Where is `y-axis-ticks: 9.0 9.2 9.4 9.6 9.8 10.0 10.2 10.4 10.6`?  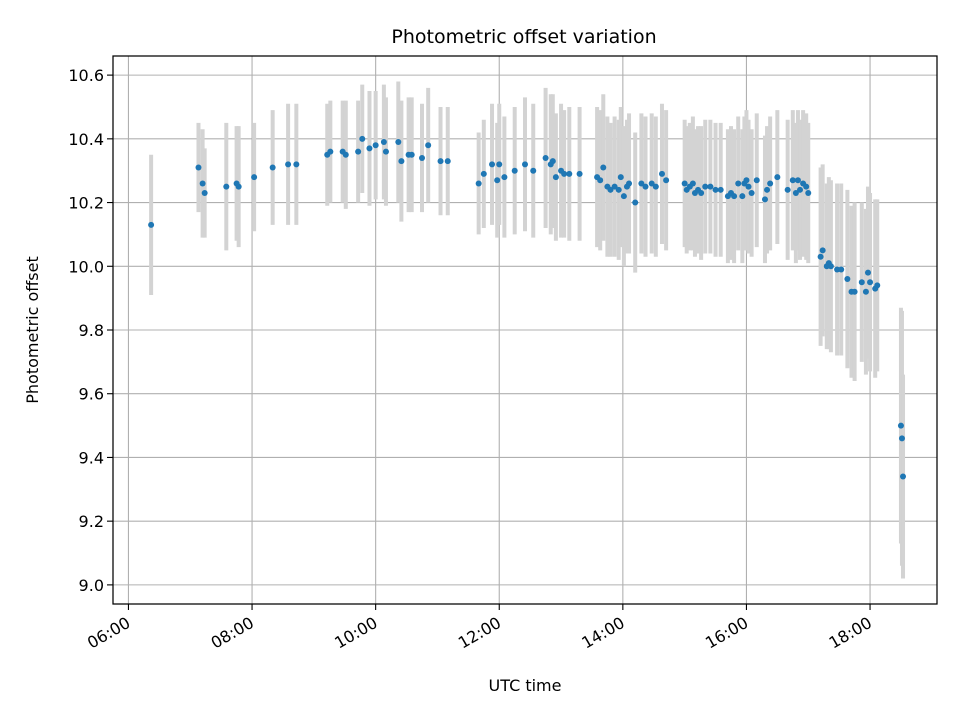
y-axis-ticks: 9.0 9.2 9.4 9.6 9.8 10.0 10.2 10.4 10.6 is located at coordinates (90, 330).